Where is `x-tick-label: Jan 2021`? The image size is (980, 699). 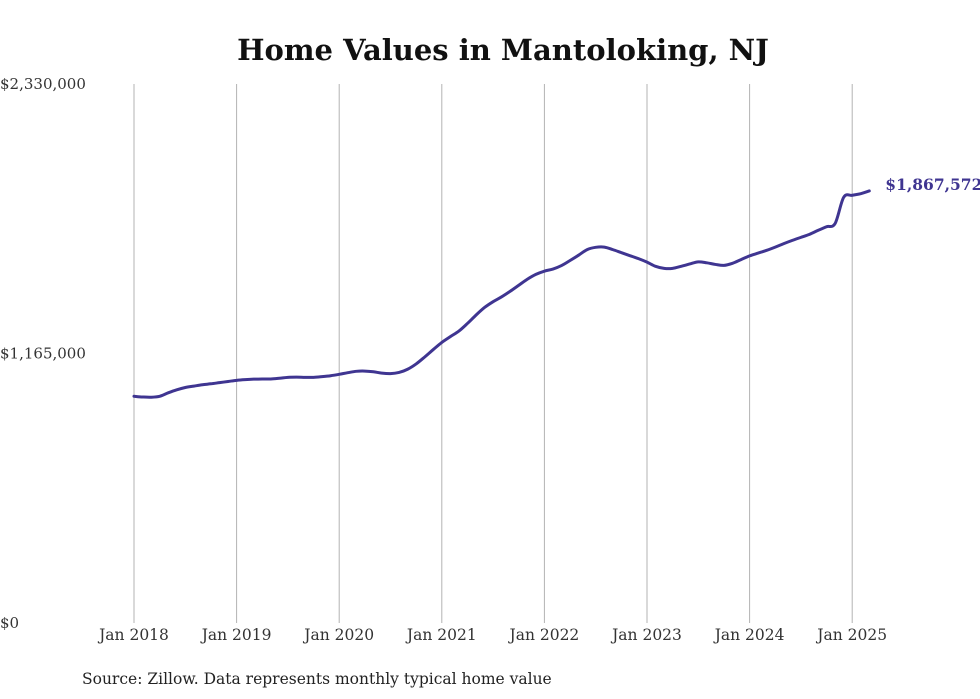 x-tick-label: Jan 2021 is located at coordinates (441, 635).